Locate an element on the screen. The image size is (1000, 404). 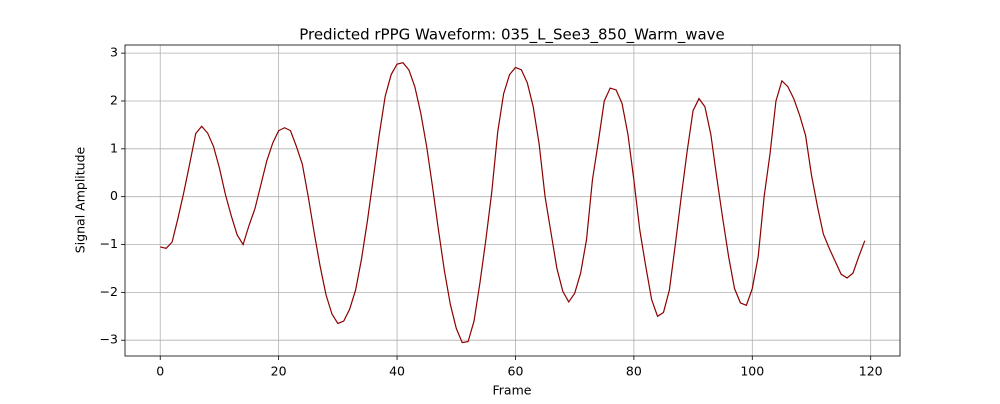
x-tick-label: 40 is located at coordinates (397, 371).